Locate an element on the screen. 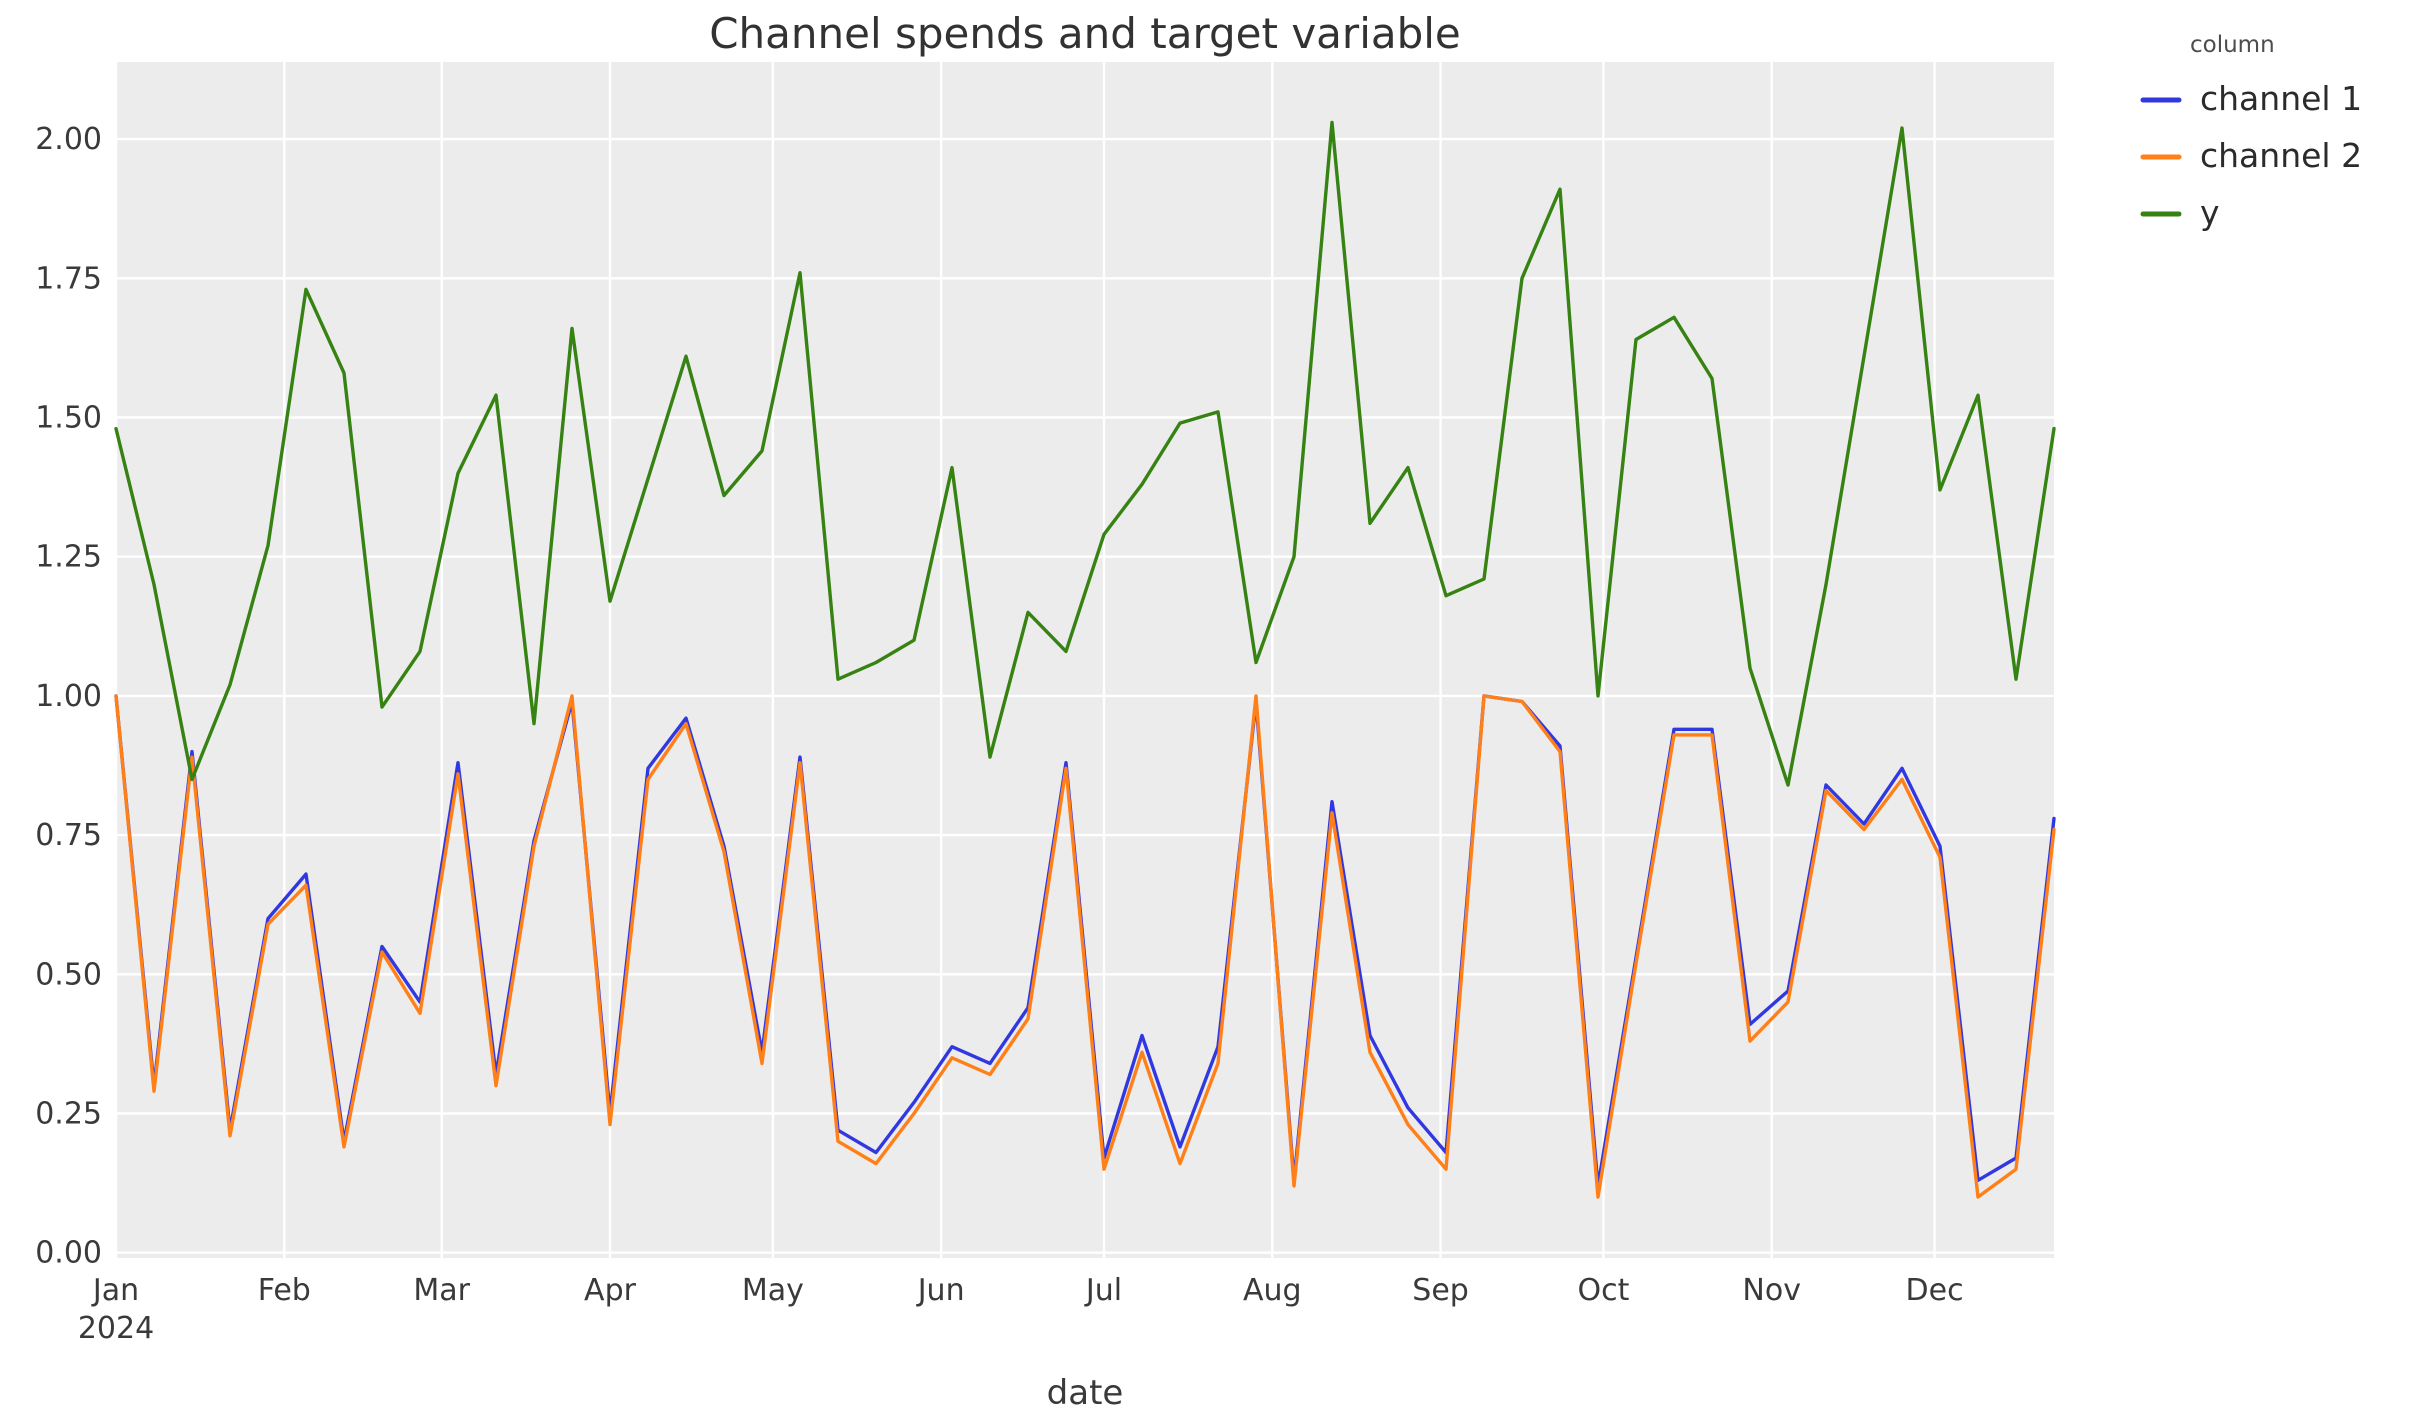 The image size is (2423, 1423). x-tick-year-label: 2024 is located at coordinates (116, 1328).